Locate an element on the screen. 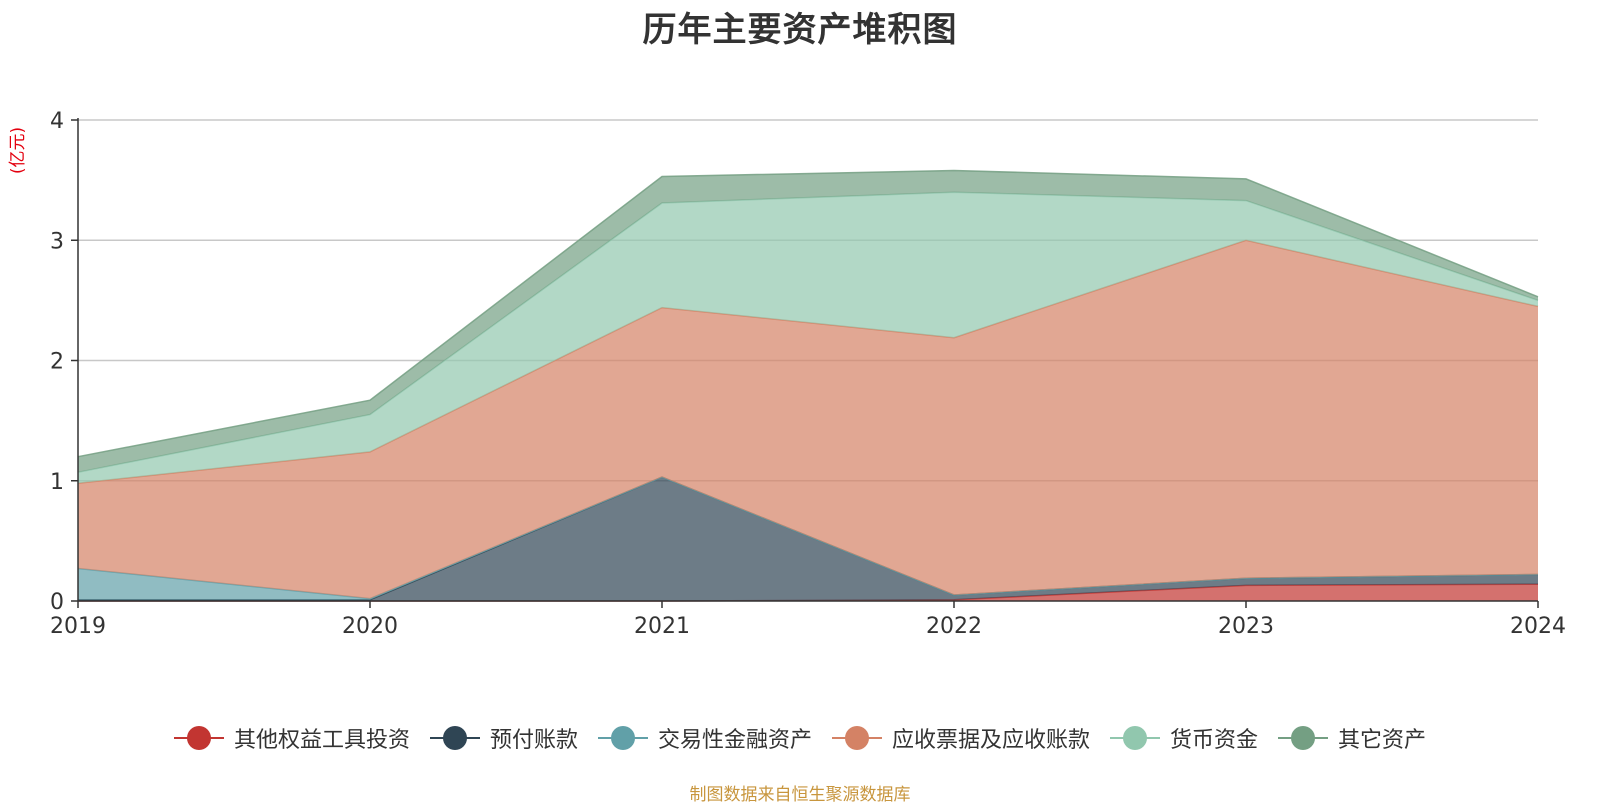  x-tick-label: 2021 is located at coordinates (662, 626).